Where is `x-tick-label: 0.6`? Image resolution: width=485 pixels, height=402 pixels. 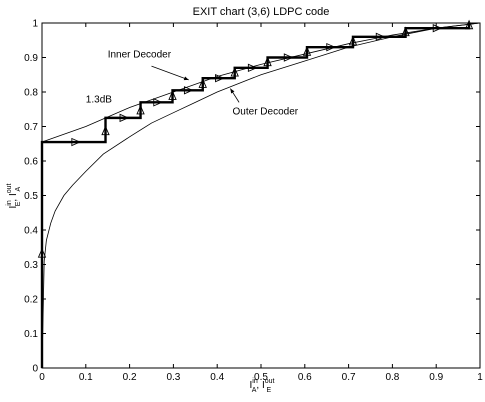 x-tick-label: 0.6 is located at coordinates (305, 377).